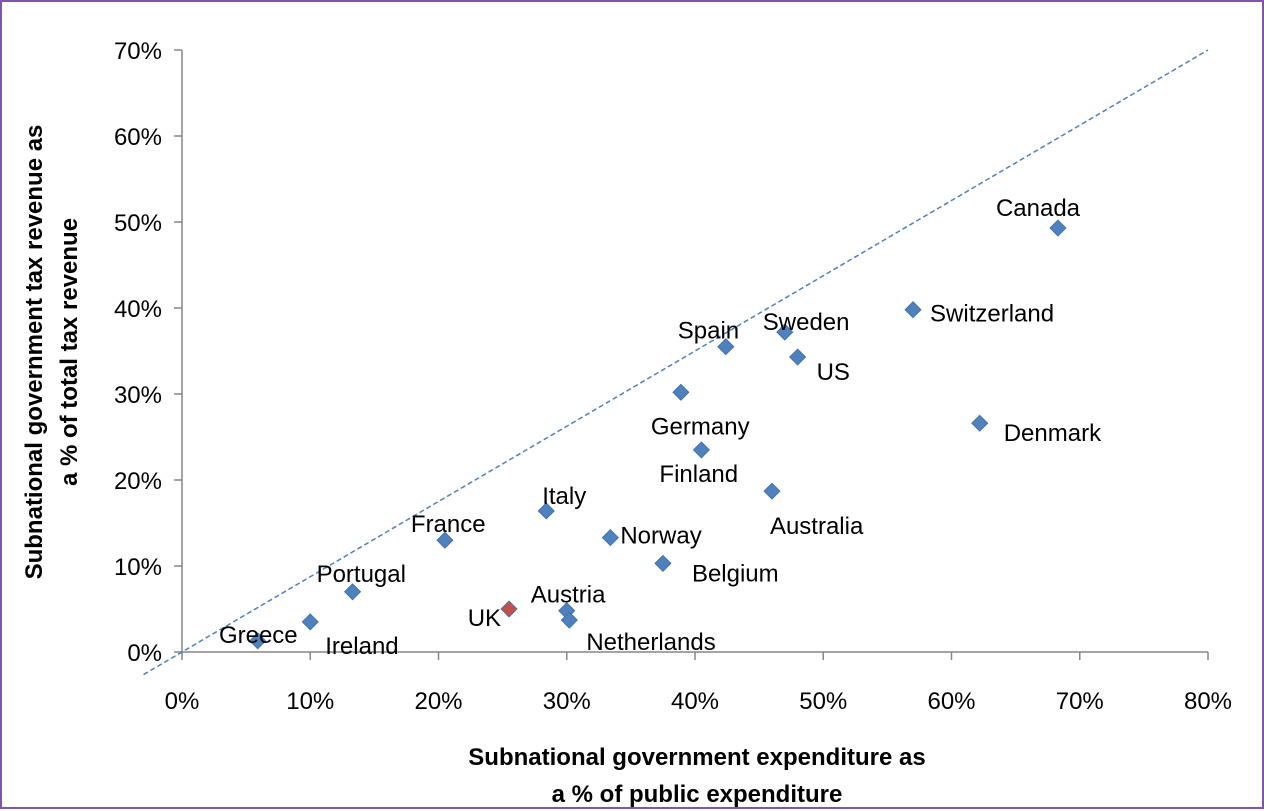  Describe the element at coordinates (817, 526) in the screenshot. I see `point-label-australia: Australia` at that location.